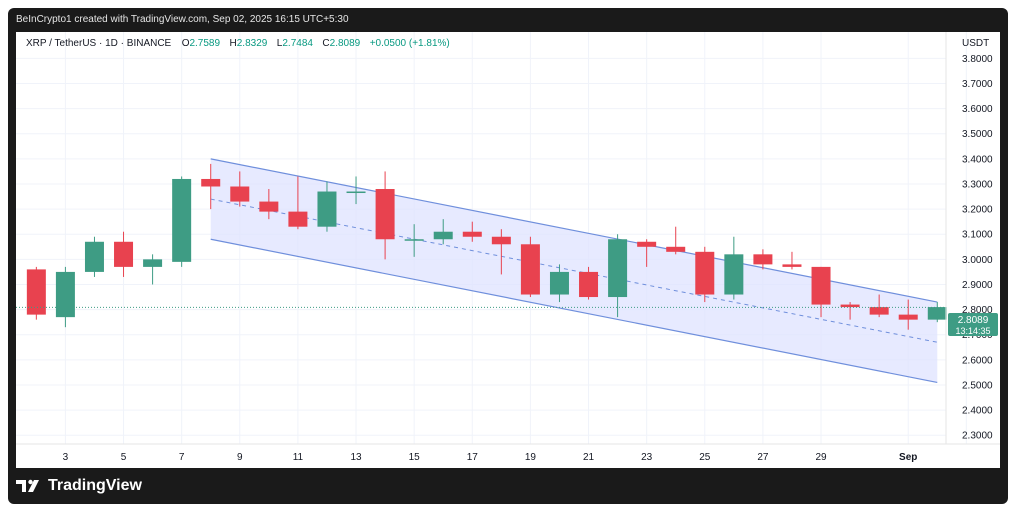  I want to click on time-tick-label: 13, so click(356, 457).